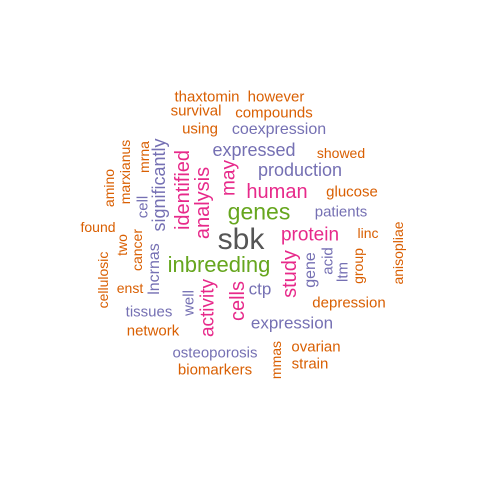  Describe the element at coordinates (203, 203) in the screenshot. I see `word-analysis: analysis` at that location.